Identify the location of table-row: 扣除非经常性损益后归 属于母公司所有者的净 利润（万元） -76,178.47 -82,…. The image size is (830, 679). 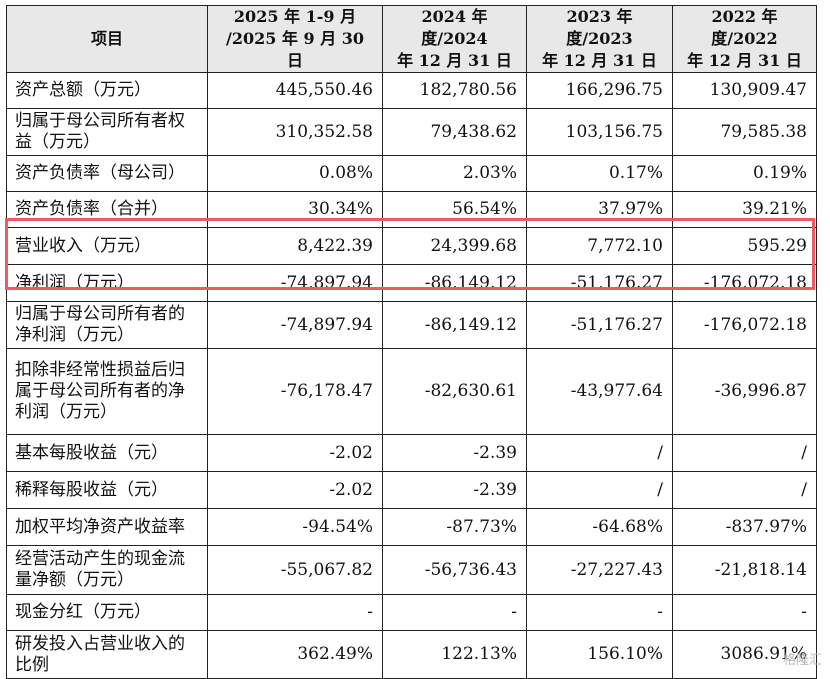
(411, 391).